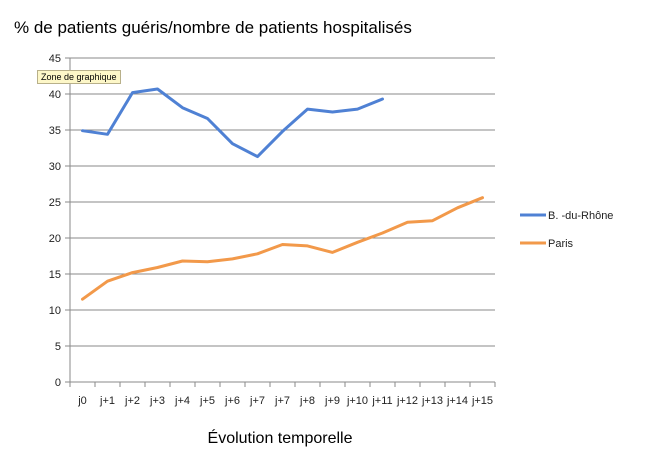  What do you see at coordinates (55, 239) in the screenshot?
I see `y-tick-label: 20` at bounding box center [55, 239].